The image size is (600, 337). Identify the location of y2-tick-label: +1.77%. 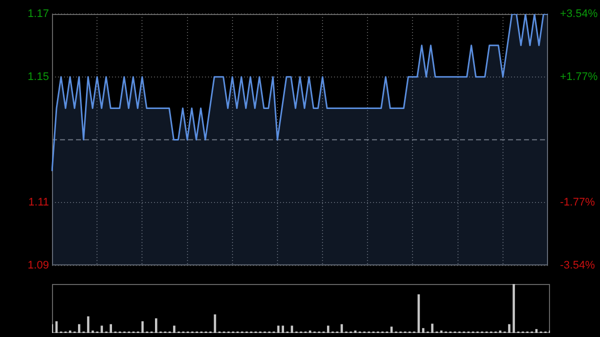
(579, 76).